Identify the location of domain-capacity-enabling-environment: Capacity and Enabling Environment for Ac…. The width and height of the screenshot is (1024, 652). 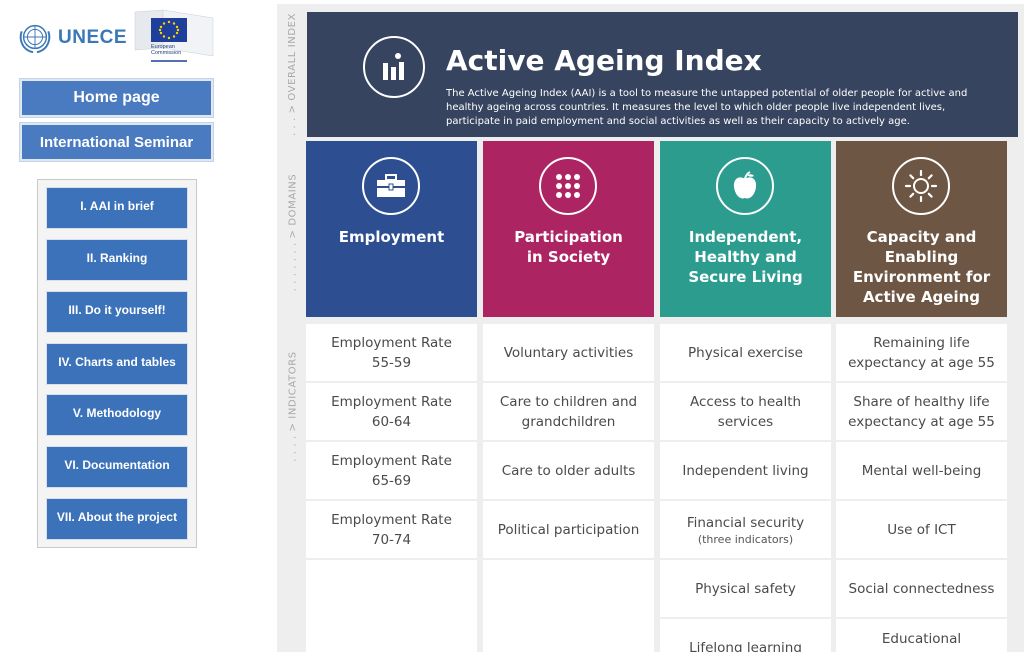
(921, 229).